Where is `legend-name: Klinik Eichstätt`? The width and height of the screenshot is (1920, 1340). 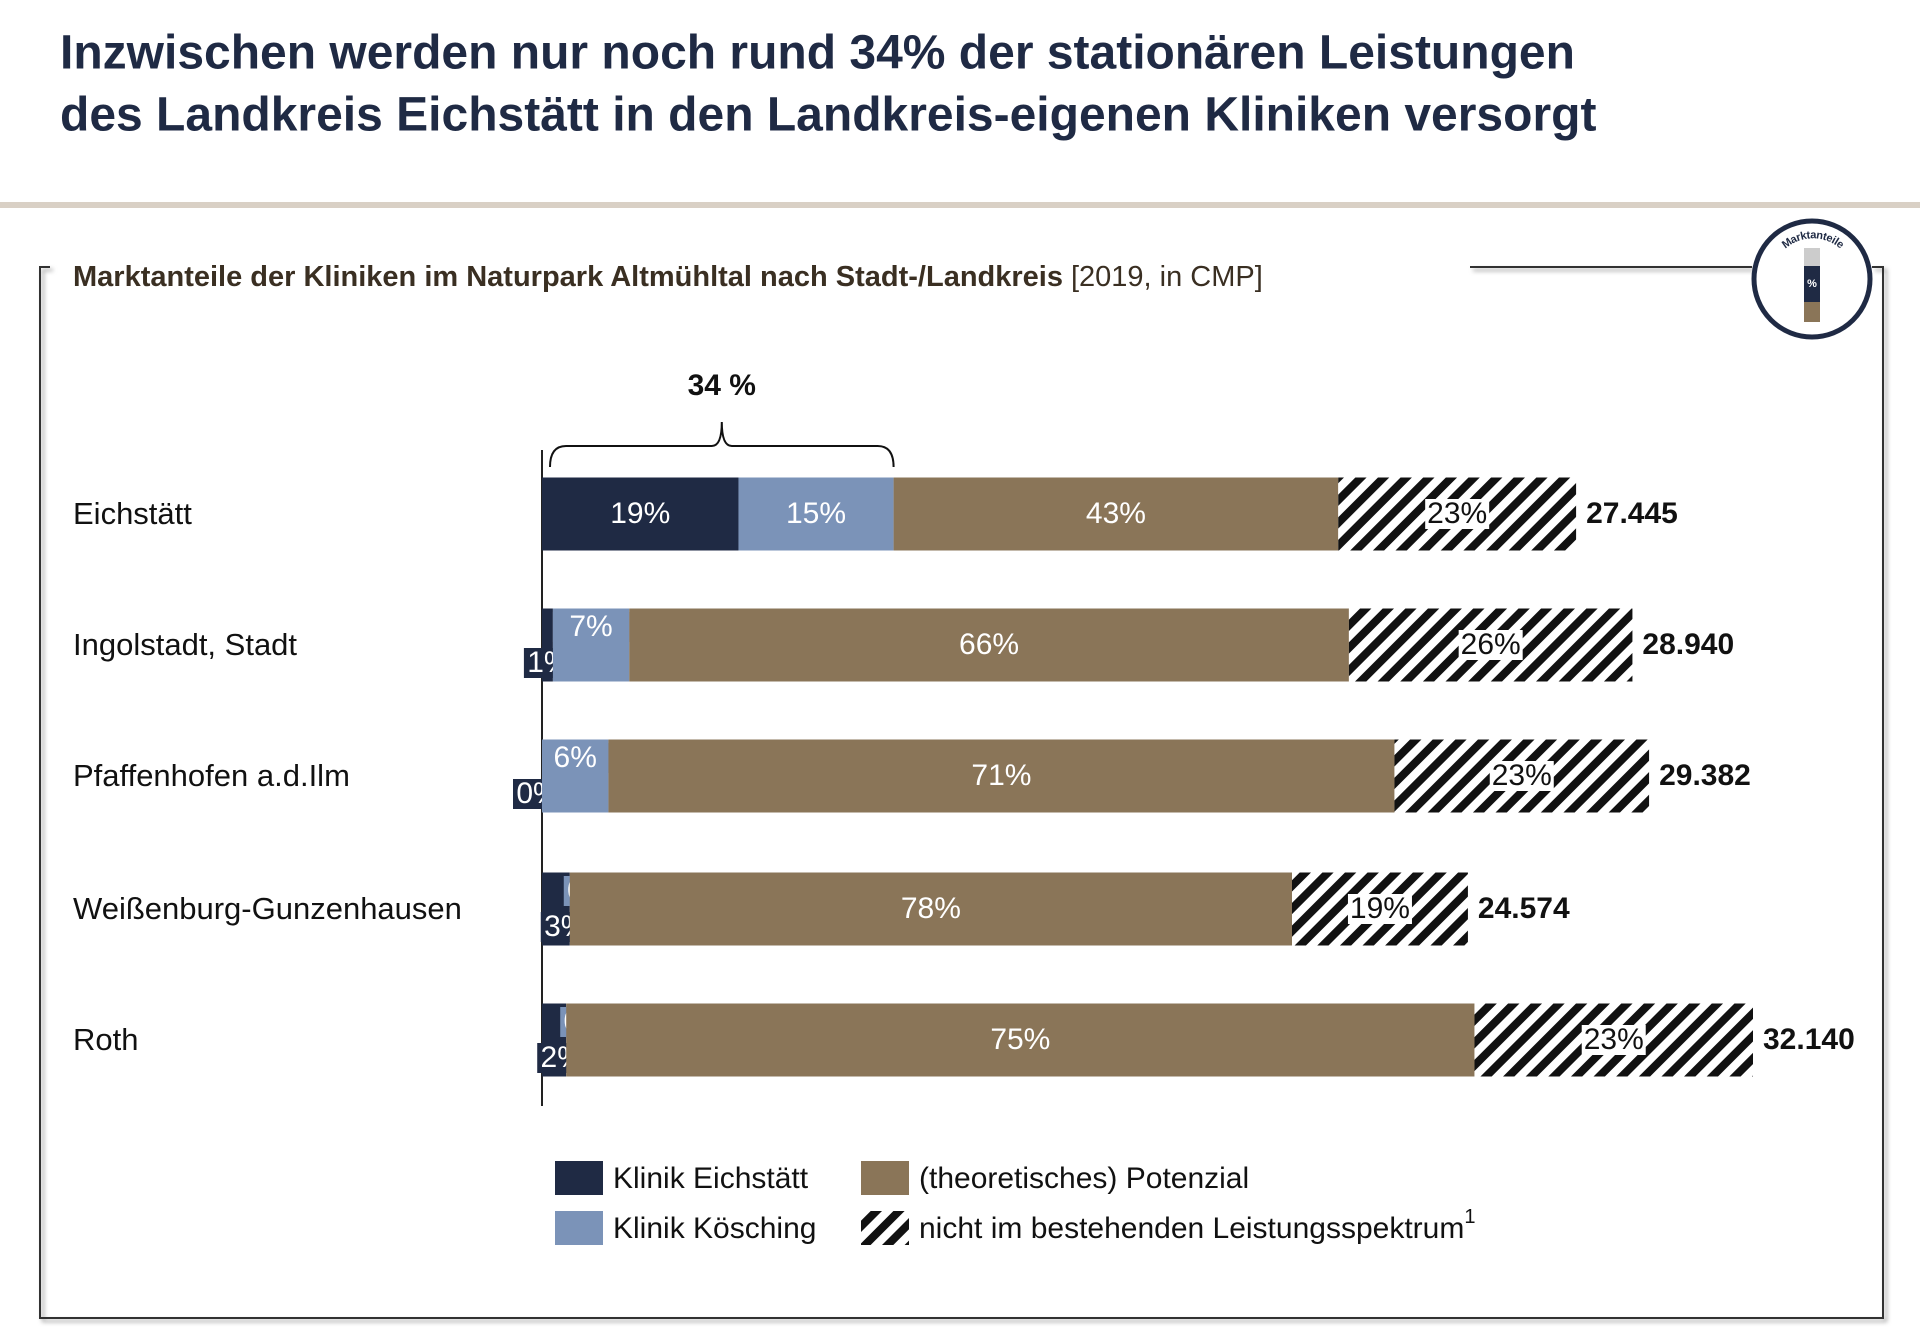
legend-name: Klinik Eichstätt is located at coordinates (711, 1178).